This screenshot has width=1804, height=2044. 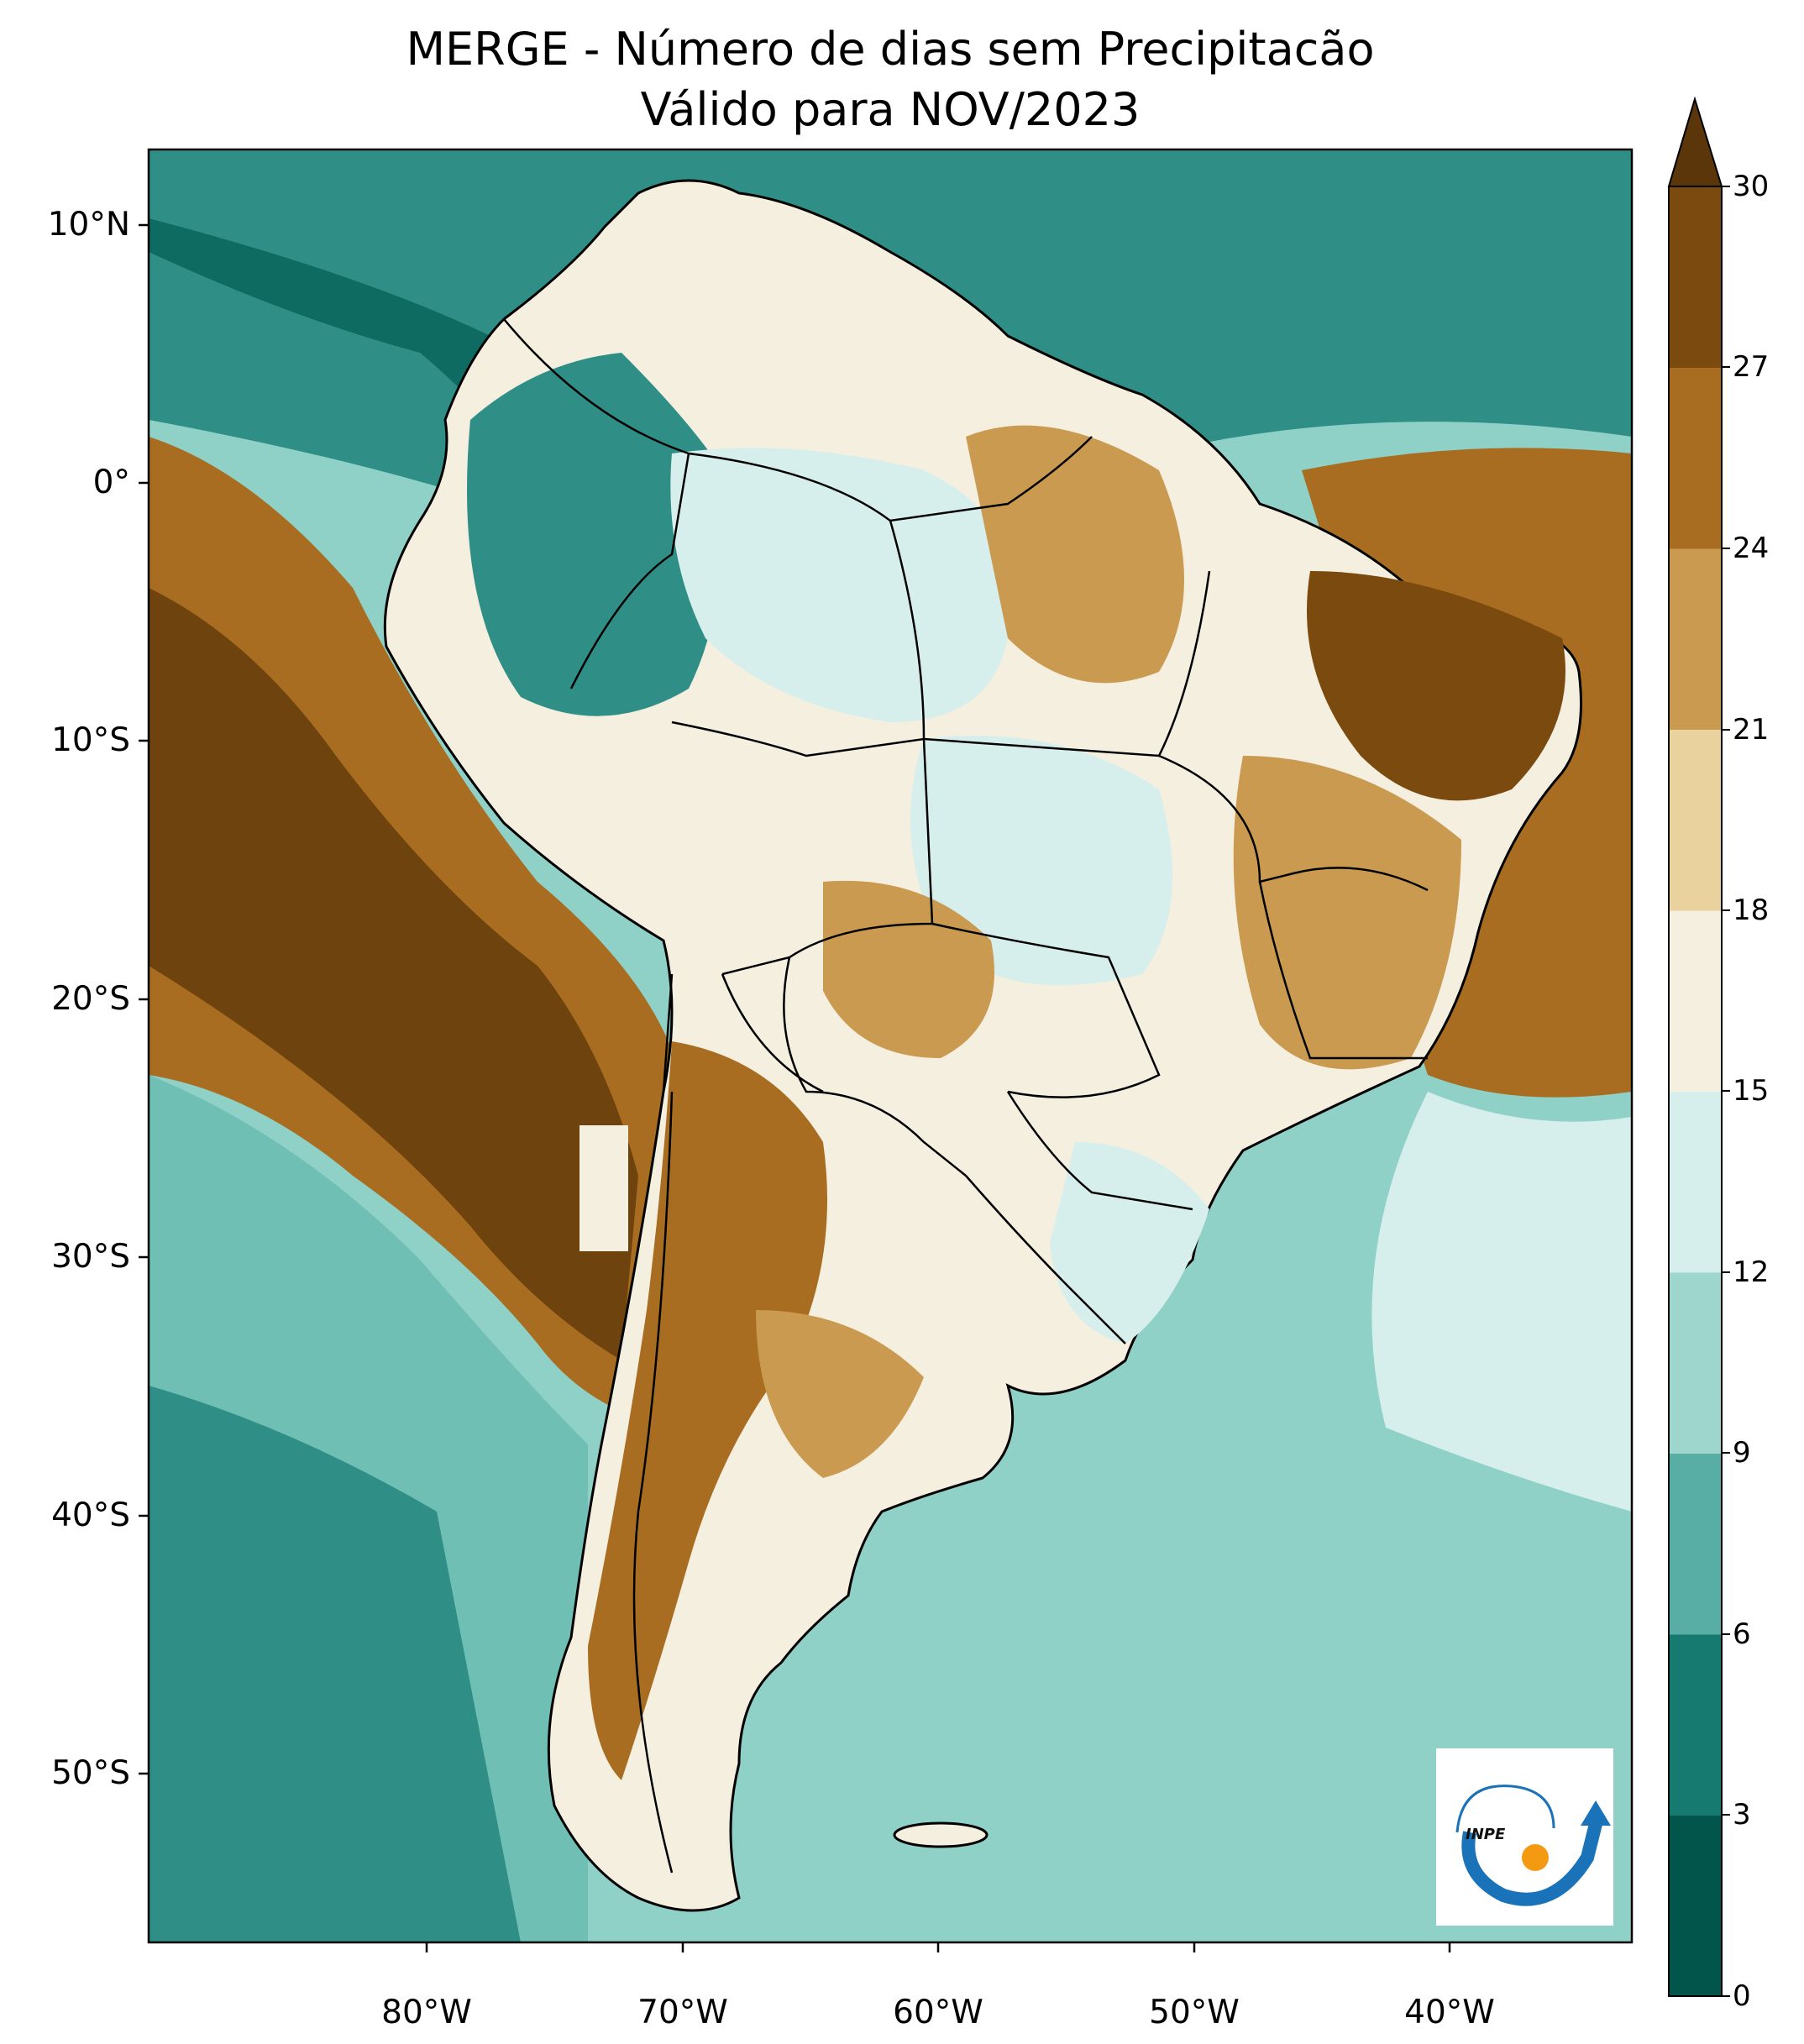 What do you see at coordinates (1533, 1845) in the screenshot?
I see `inpe-logo-icon` at bounding box center [1533, 1845].